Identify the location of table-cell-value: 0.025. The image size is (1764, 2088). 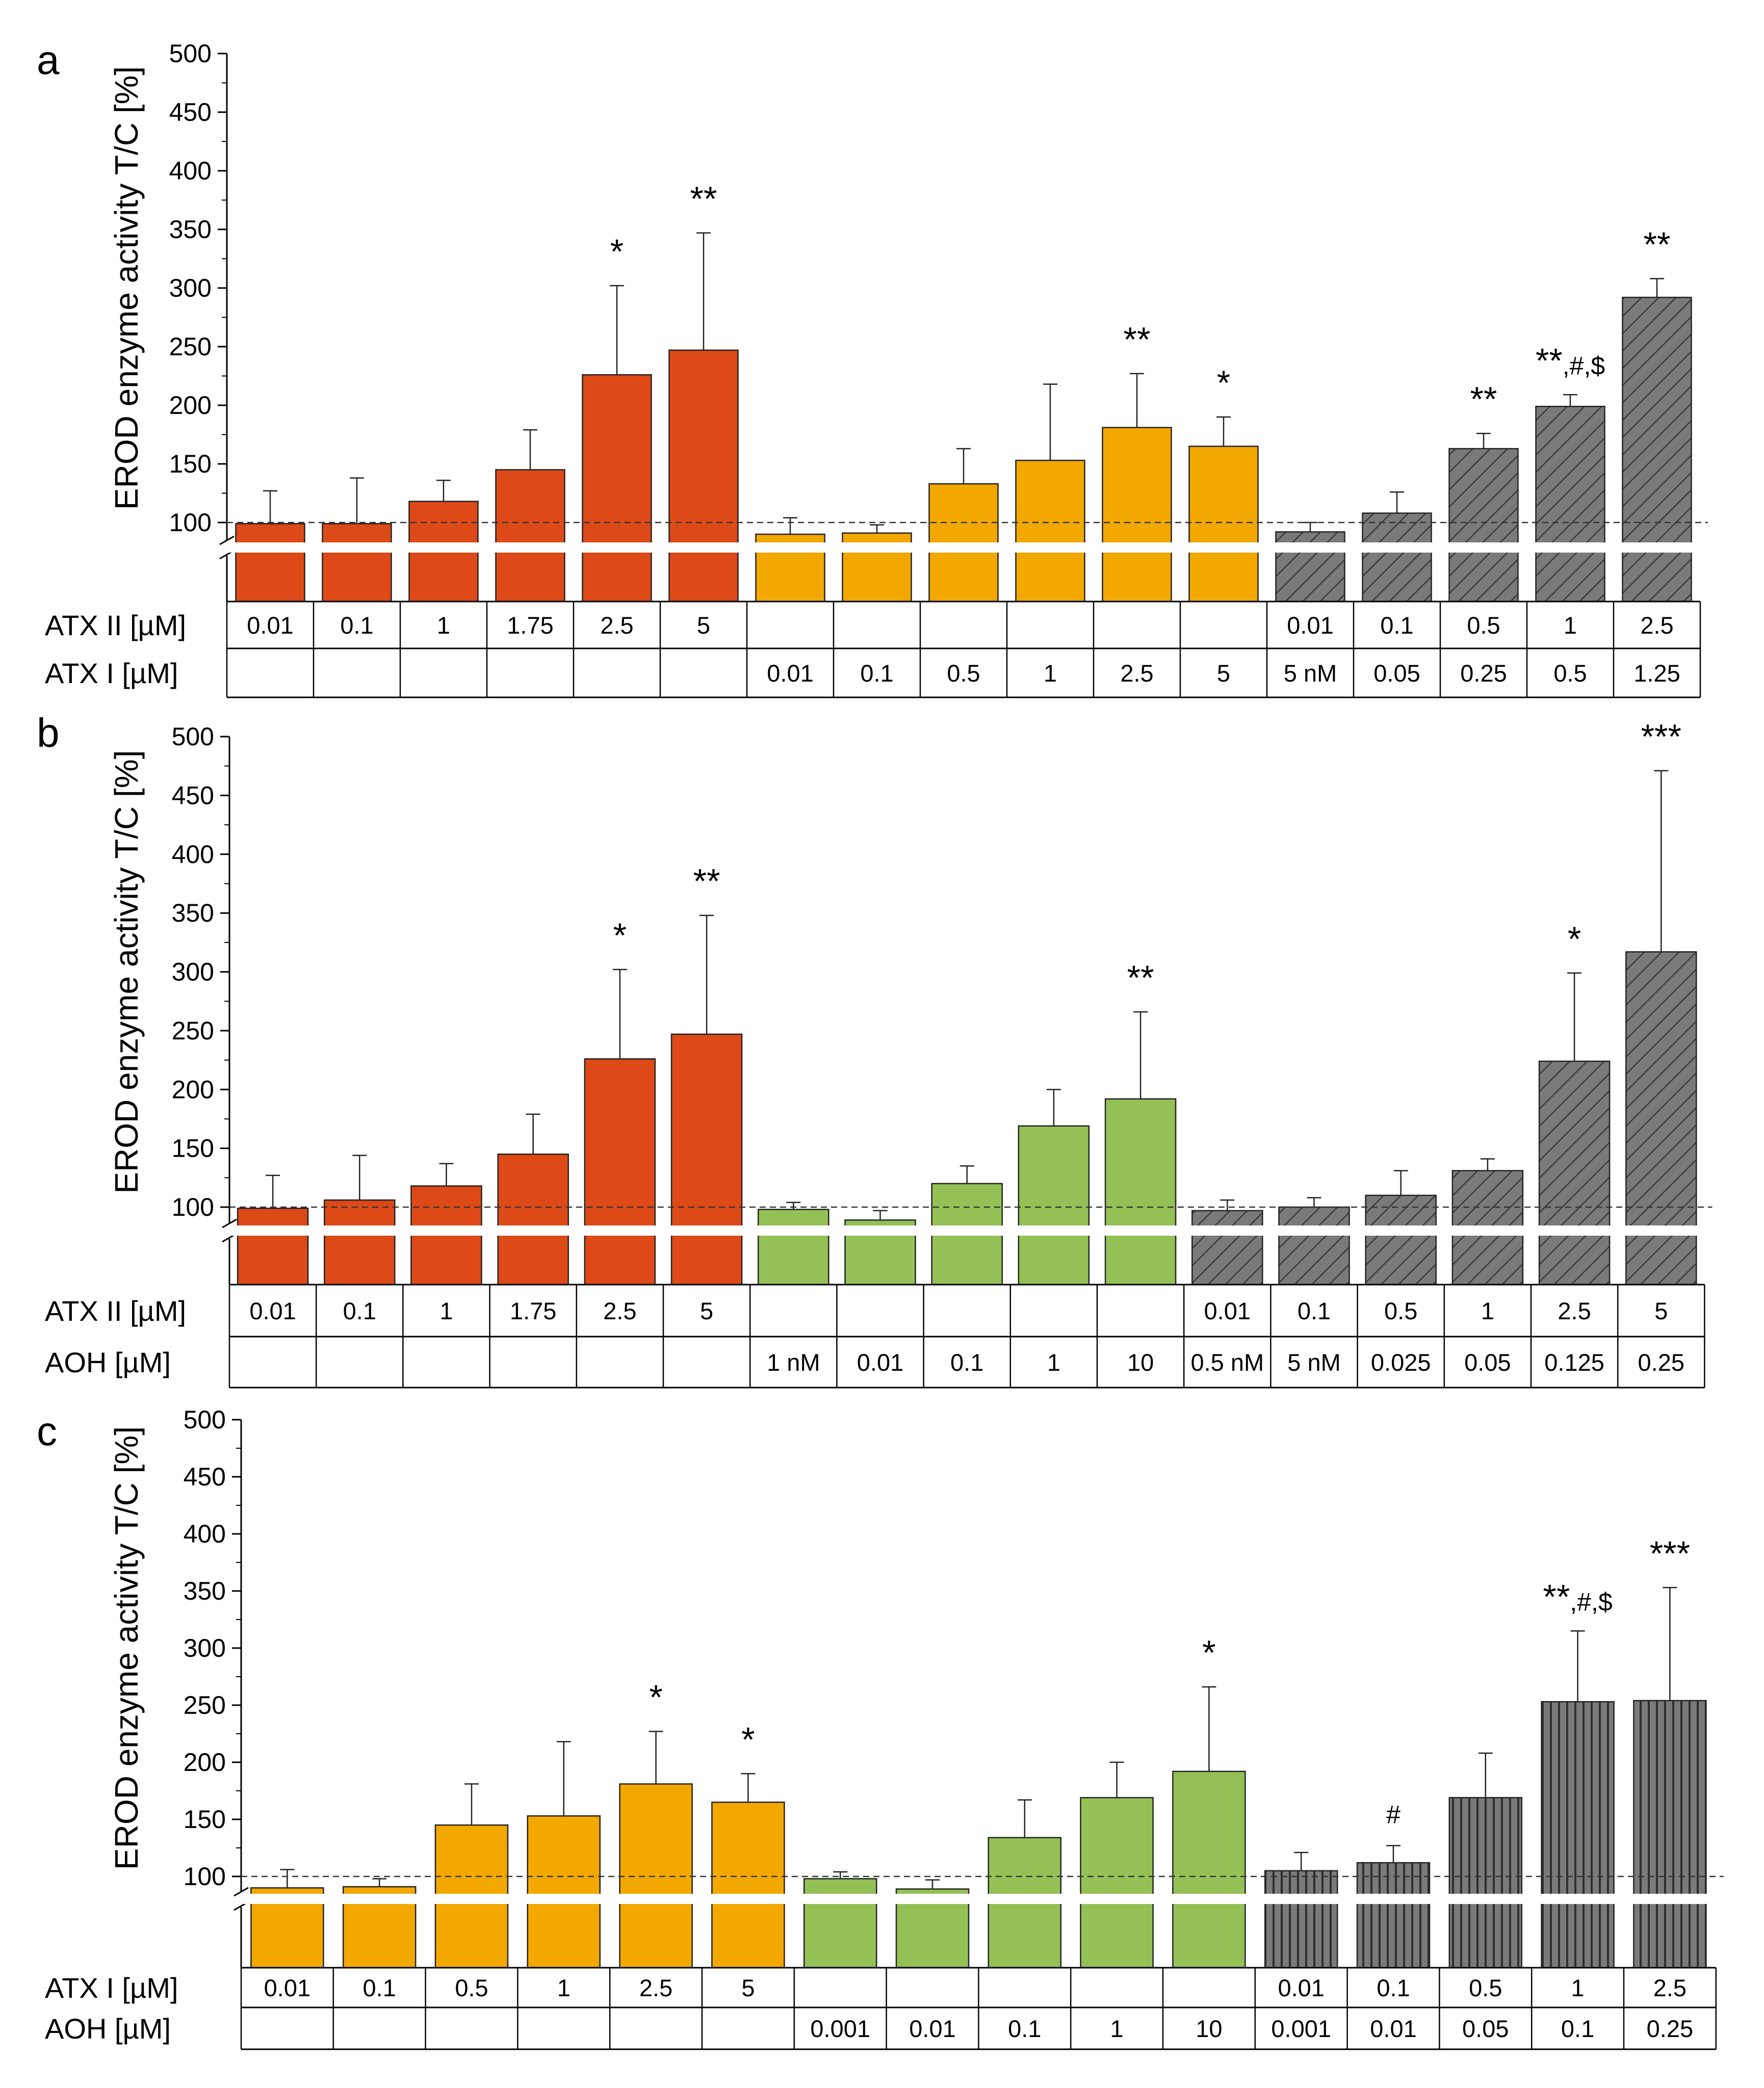
(1401, 1362).